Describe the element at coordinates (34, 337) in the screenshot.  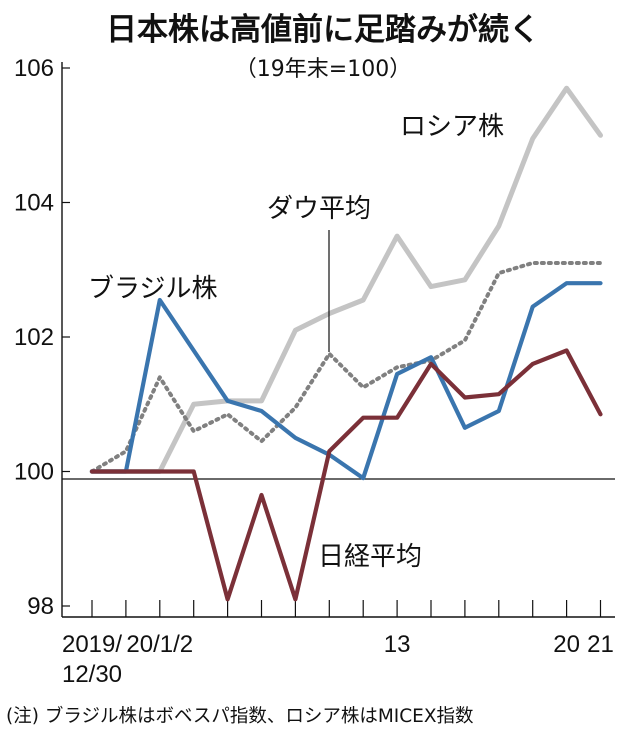
I see `y-tick-label: 102` at that location.